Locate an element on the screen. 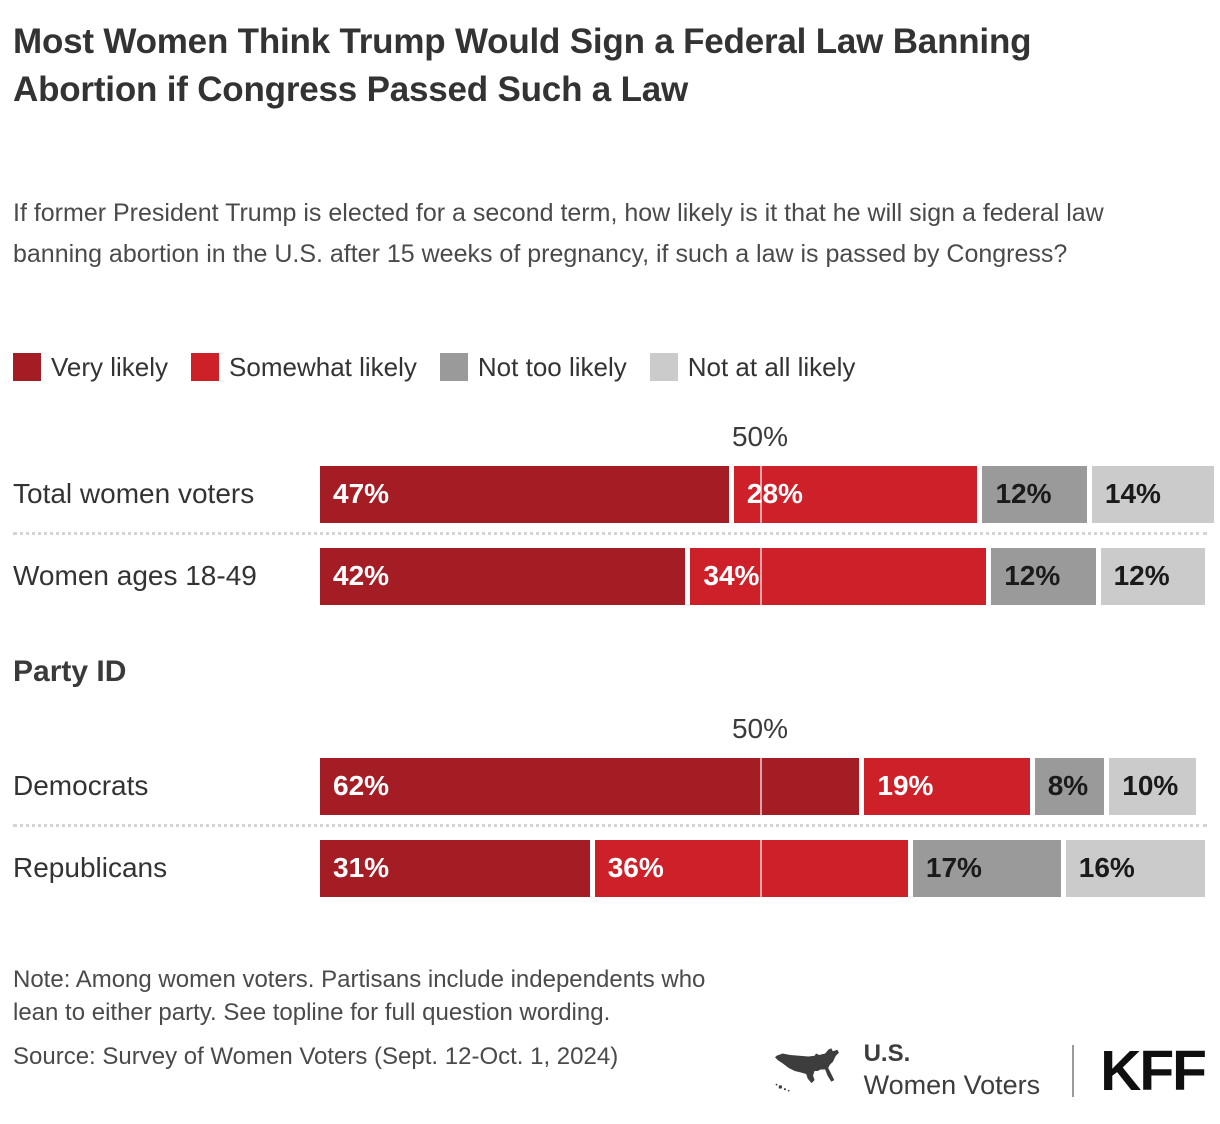 This screenshot has width=1220, height=1124. bar-segment: 14% is located at coordinates (1152, 494).